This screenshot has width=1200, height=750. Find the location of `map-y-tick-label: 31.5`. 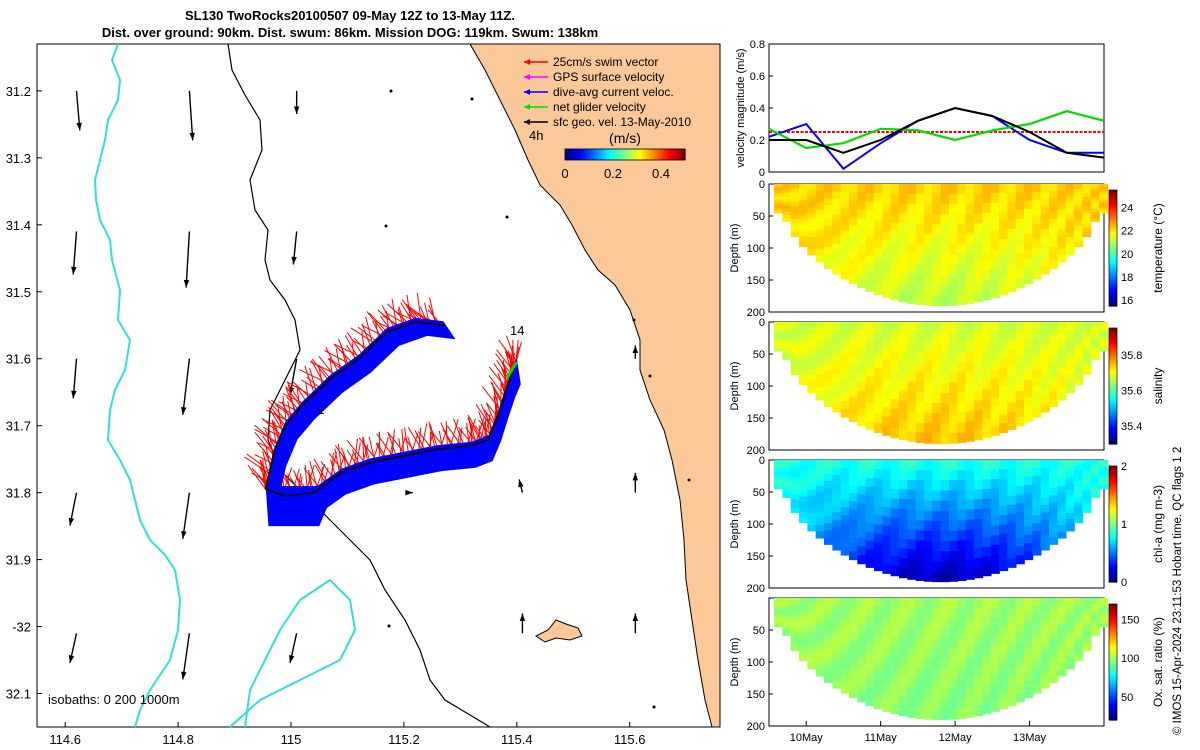

map-y-tick-label: 31.5 is located at coordinates (18, 292).